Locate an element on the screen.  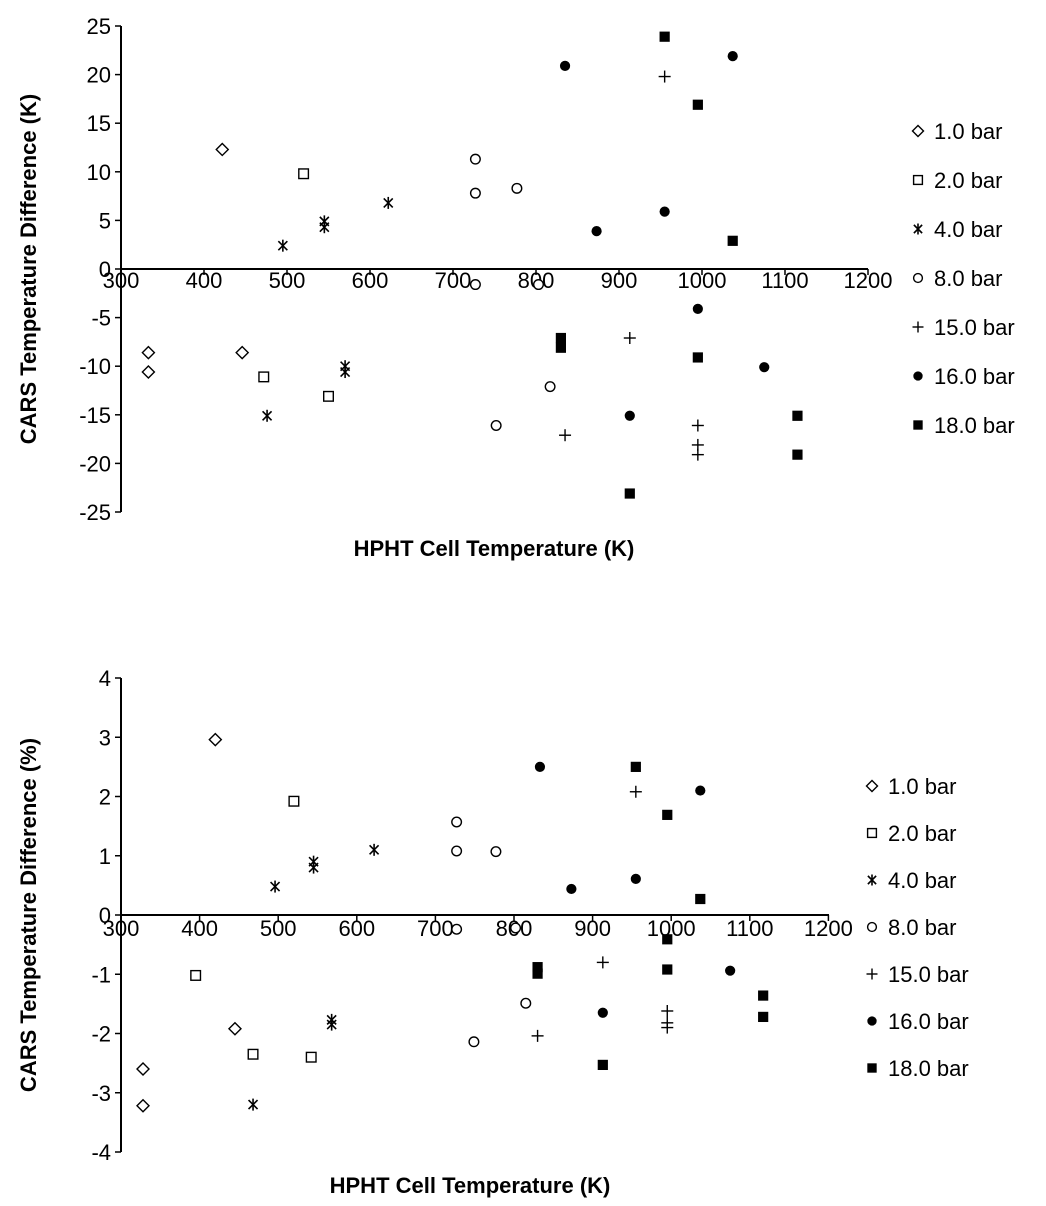
y-axis-title: CARS Temperature Difference (%) is located at coordinates (28, 915).